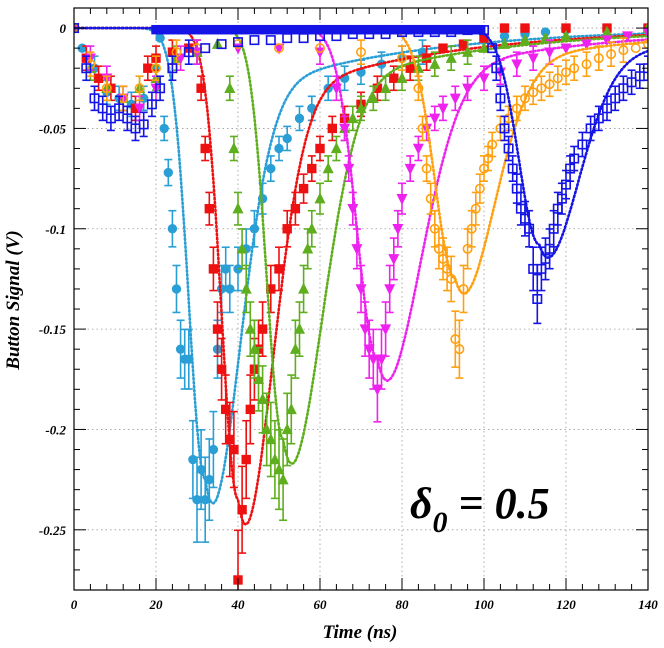 This screenshot has width=664, height=648. What do you see at coordinates (484, 604) in the screenshot?
I see `x-tick-label: 100` at bounding box center [484, 604].